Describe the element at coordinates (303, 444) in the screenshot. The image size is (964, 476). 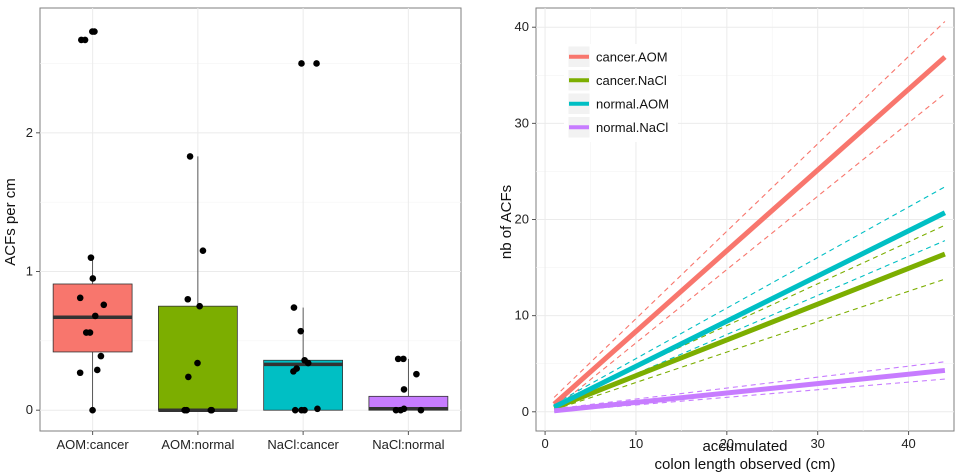
I see `x-tick-label: NaCl:cancer` at that location.